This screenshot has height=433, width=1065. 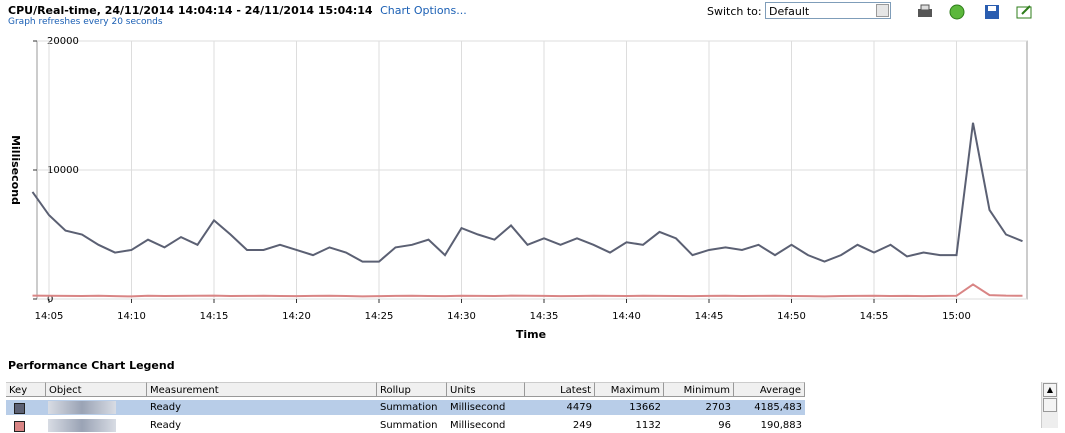 What do you see at coordinates (699, 425) in the screenshot?
I see `legend-cell: 96` at bounding box center [699, 425].